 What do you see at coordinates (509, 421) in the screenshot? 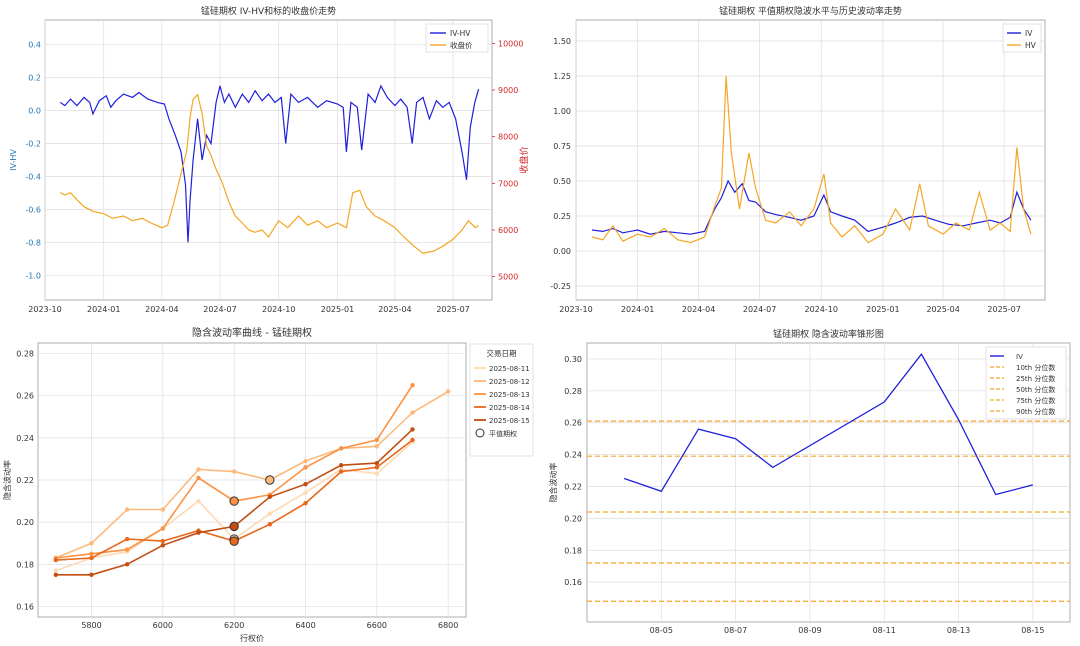
I see `legend-label: 2025-08-15` at bounding box center [509, 421].